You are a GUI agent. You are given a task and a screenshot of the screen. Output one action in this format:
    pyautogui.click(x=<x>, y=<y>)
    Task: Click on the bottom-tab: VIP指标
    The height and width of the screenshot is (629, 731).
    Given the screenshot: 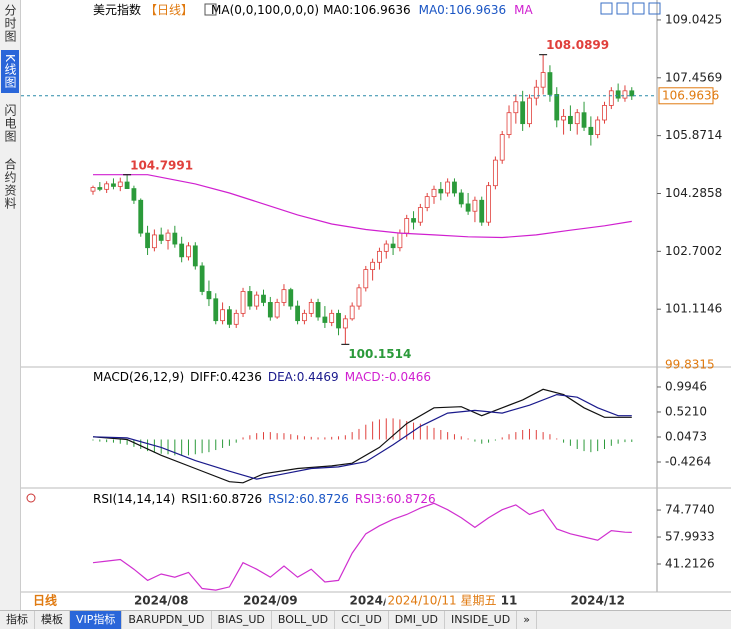 What is the action you would take?
    pyautogui.click(x=96, y=620)
    